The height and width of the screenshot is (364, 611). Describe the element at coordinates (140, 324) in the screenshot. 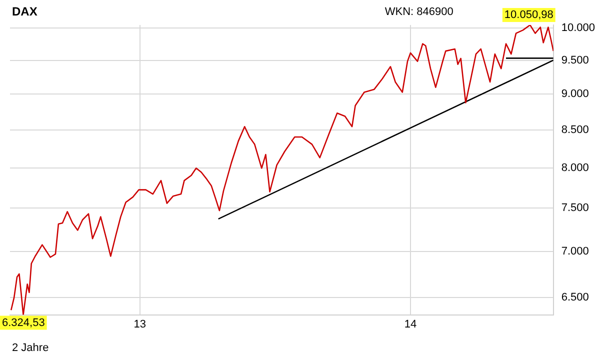

I see `x-tick-label: 13` at that location.